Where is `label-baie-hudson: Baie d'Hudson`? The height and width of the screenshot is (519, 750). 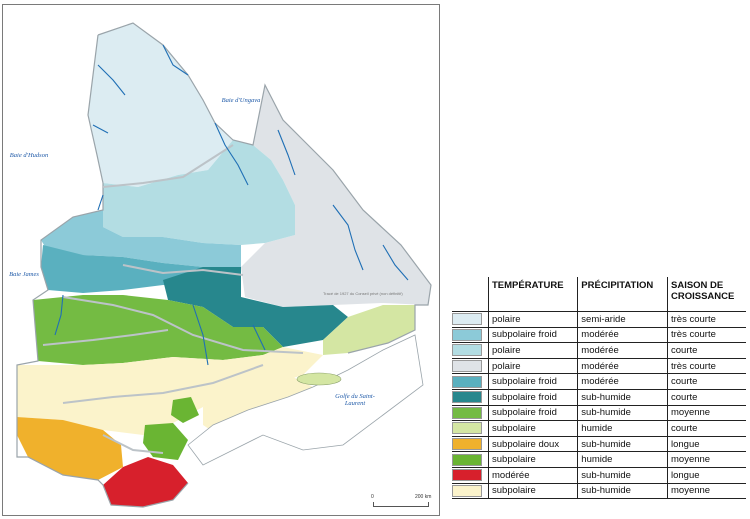
label-baie-hudson: Baie d'Hudson is located at coordinates (29, 155).